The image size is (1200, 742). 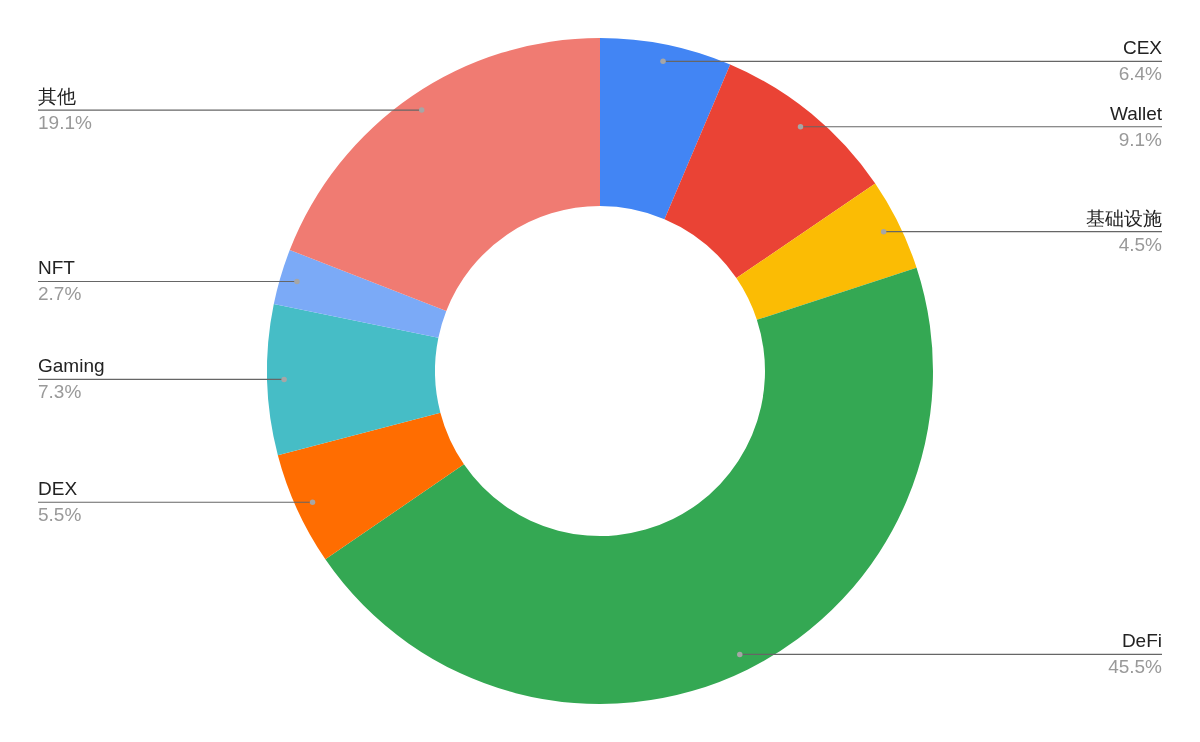 What do you see at coordinates (57, 268) in the screenshot?
I see `slice-label: NFT` at bounding box center [57, 268].